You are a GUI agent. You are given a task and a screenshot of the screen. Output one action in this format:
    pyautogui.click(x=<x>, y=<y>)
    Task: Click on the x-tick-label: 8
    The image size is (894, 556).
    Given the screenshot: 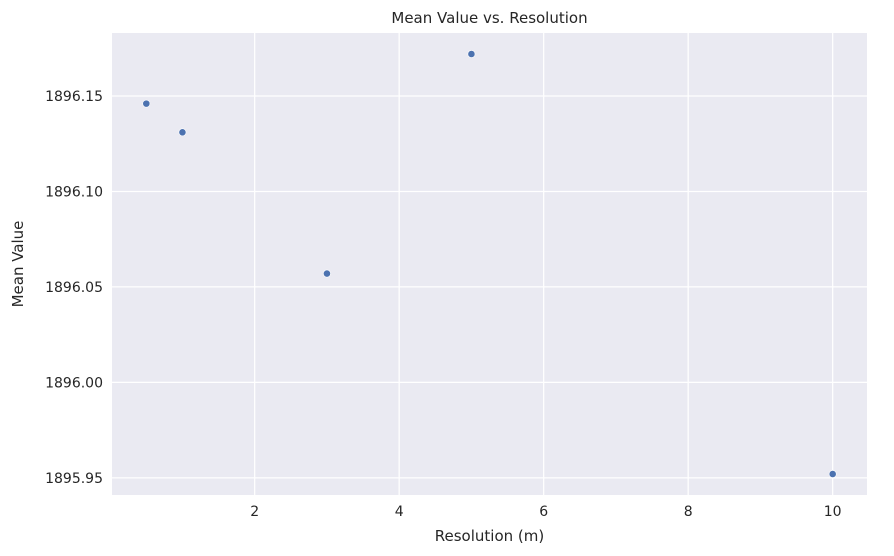 What is the action you would take?
    pyautogui.click(x=688, y=512)
    